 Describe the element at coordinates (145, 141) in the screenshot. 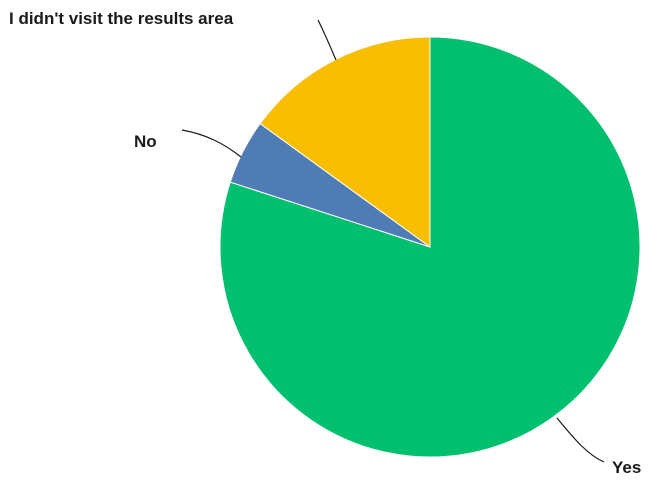

I see `slice-label-no: No` at that location.